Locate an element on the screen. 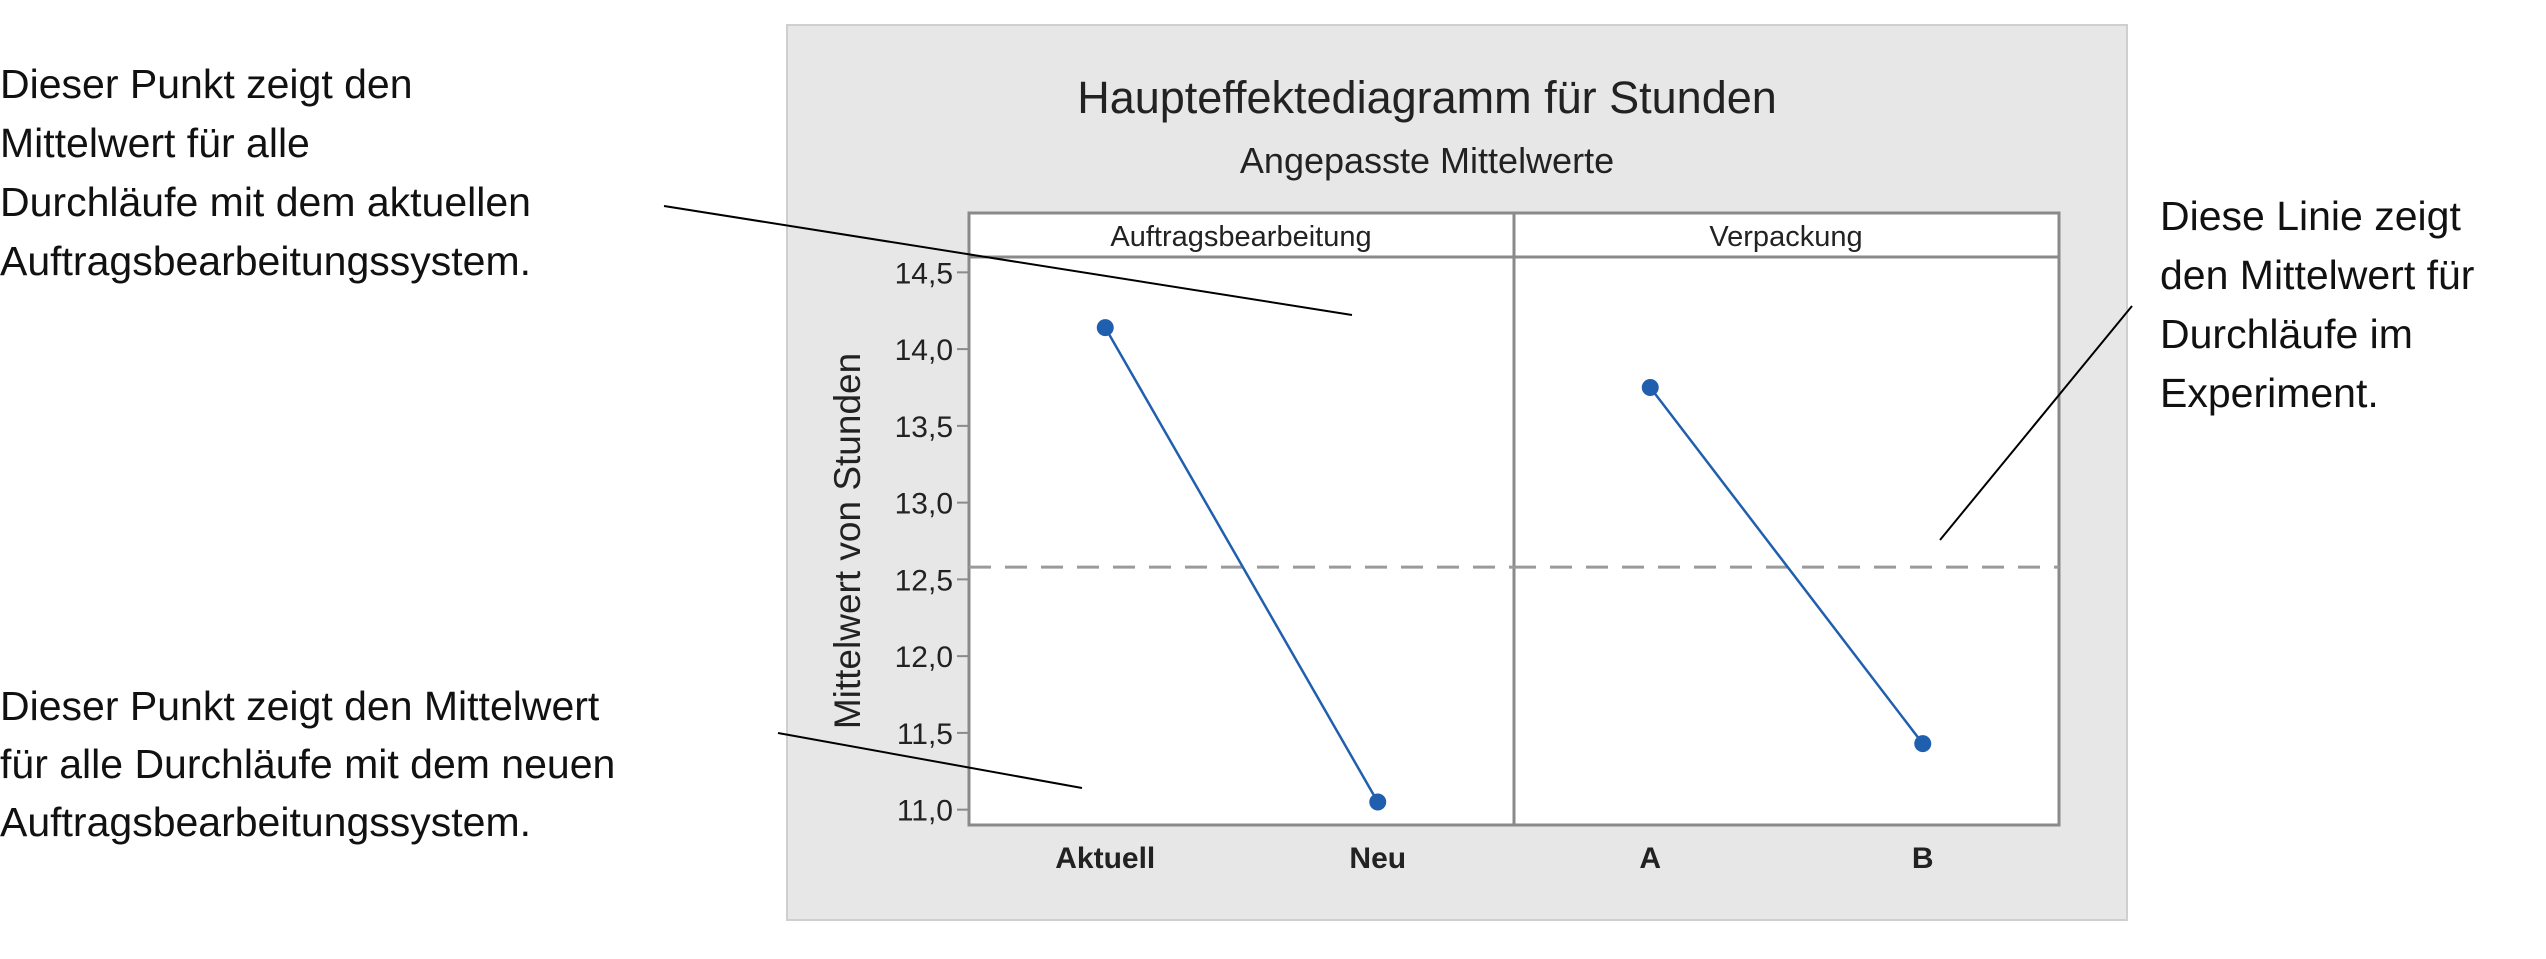 The width and height of the screenshot is (2546, 959). annotation-line: Mittelwert für alle is located at coordinates (155, 143).